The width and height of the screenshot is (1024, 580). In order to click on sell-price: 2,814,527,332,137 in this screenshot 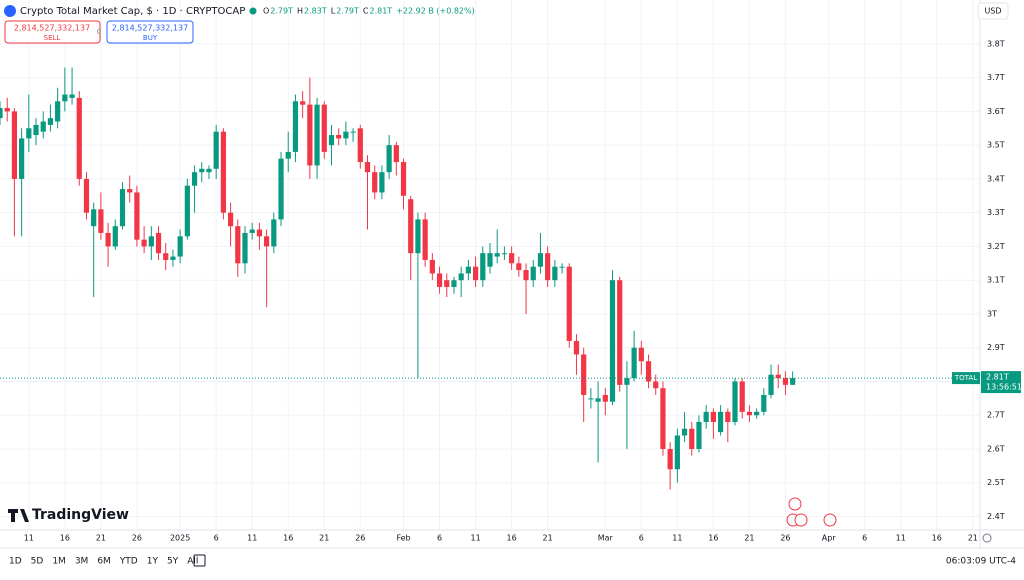, I will do `click(52, 28)`.